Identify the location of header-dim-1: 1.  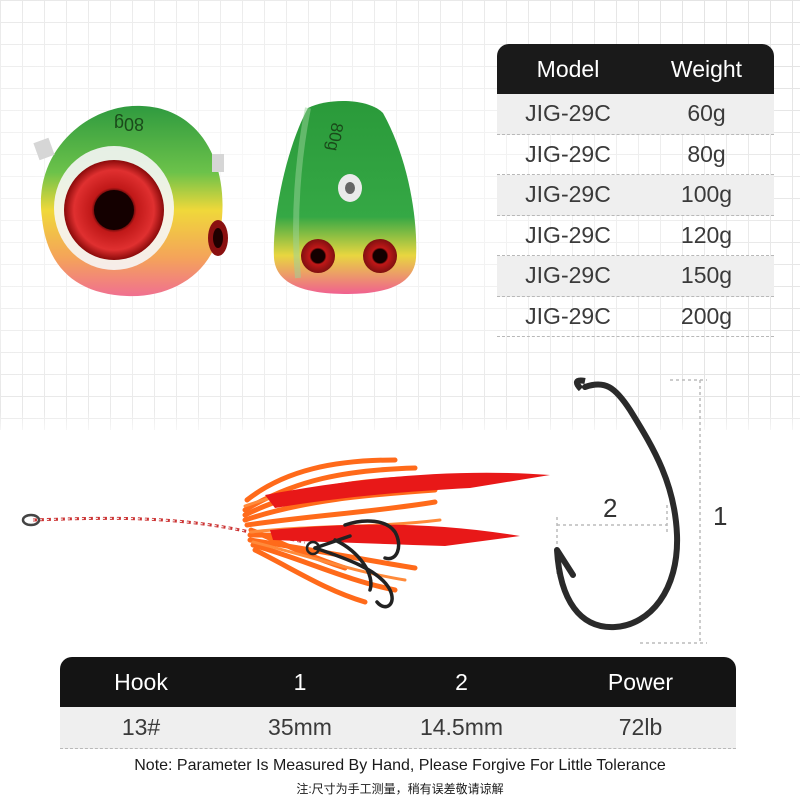
(300, 681).